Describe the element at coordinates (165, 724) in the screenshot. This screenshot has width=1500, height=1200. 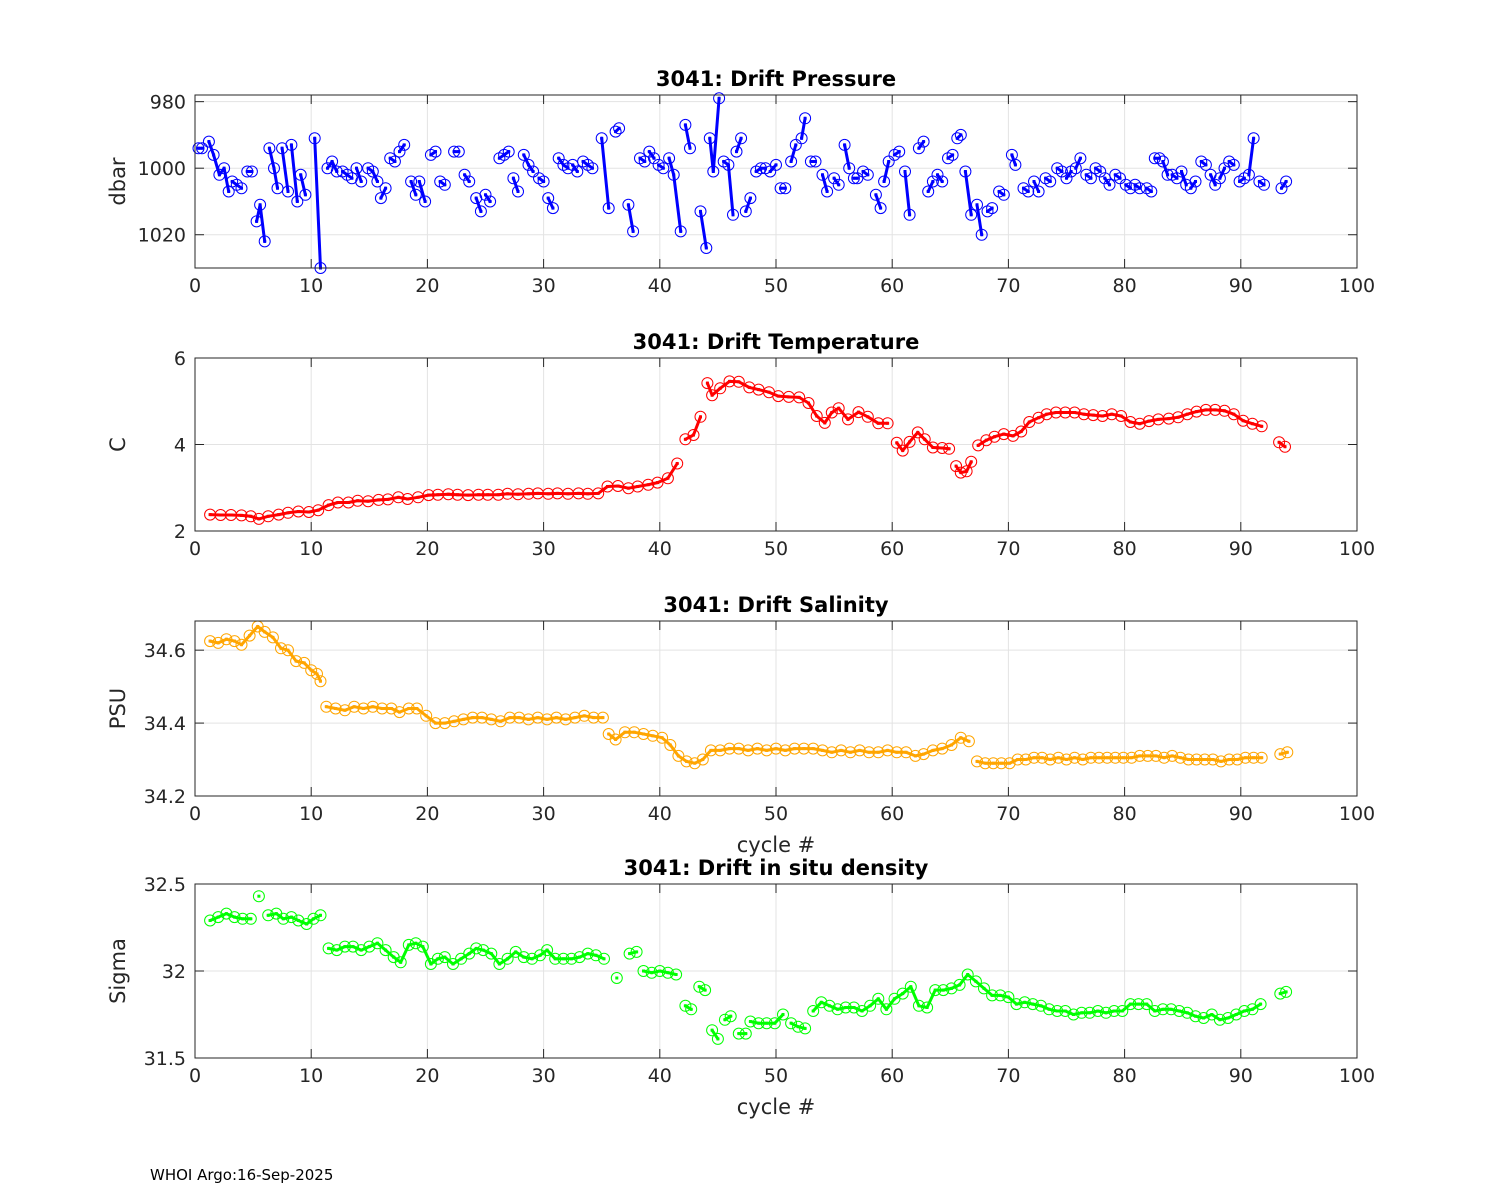
I see `y-tick-label: 34.4` at that location.